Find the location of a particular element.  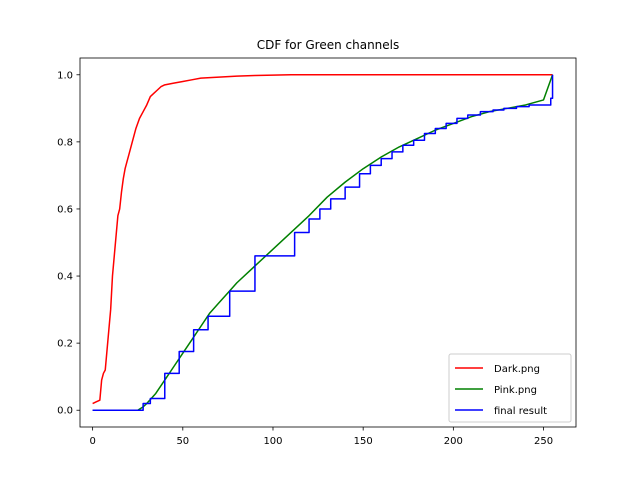

x-tick-label: 200 is located at coordinates (453, 441).